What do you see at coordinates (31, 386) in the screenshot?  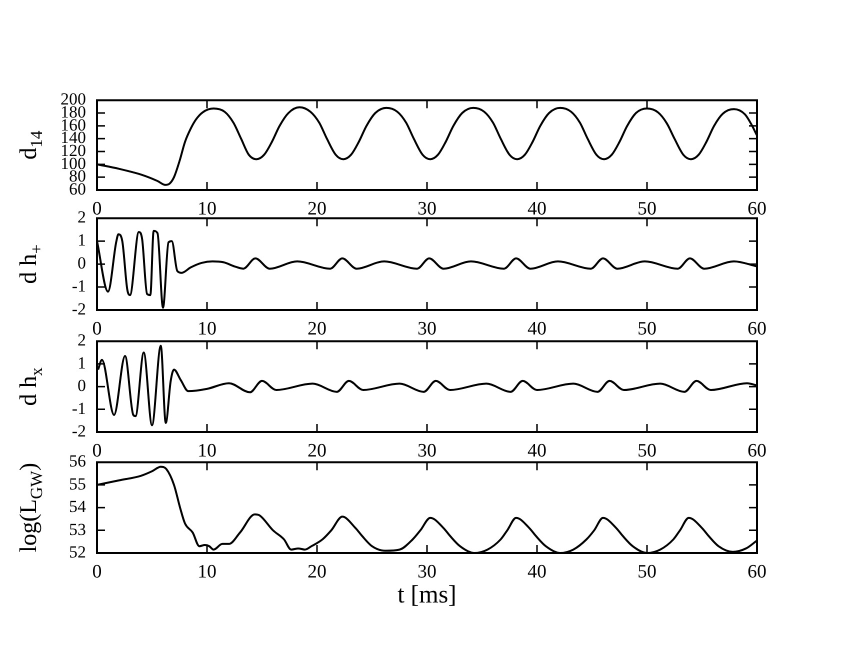 I see `y-axis-title: d hx` at bounding box center [31, 386].